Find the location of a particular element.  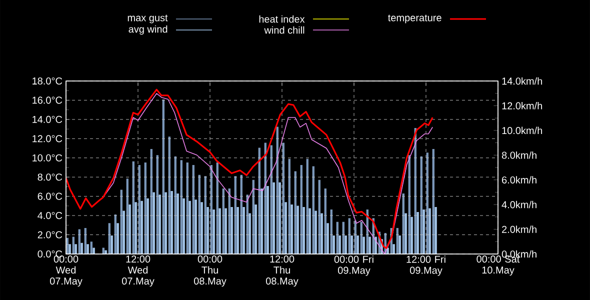

legend-label: wind chill is located at coordinates (284, 30).